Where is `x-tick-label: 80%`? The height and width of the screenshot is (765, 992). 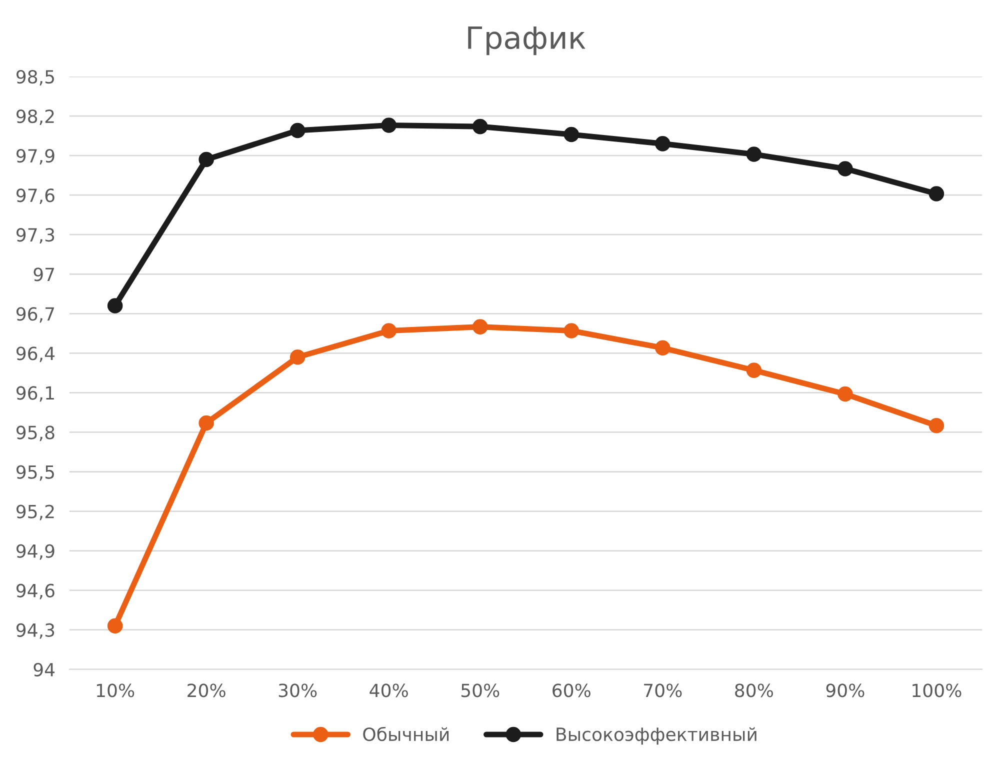
x-tick-label: 80% is located at coordinates (754, 691).